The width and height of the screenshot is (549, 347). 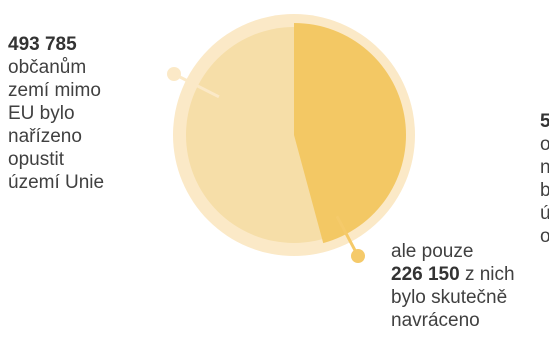 I want to click on total-text-line-2: zemí mimo, so click(x=54, y=90).